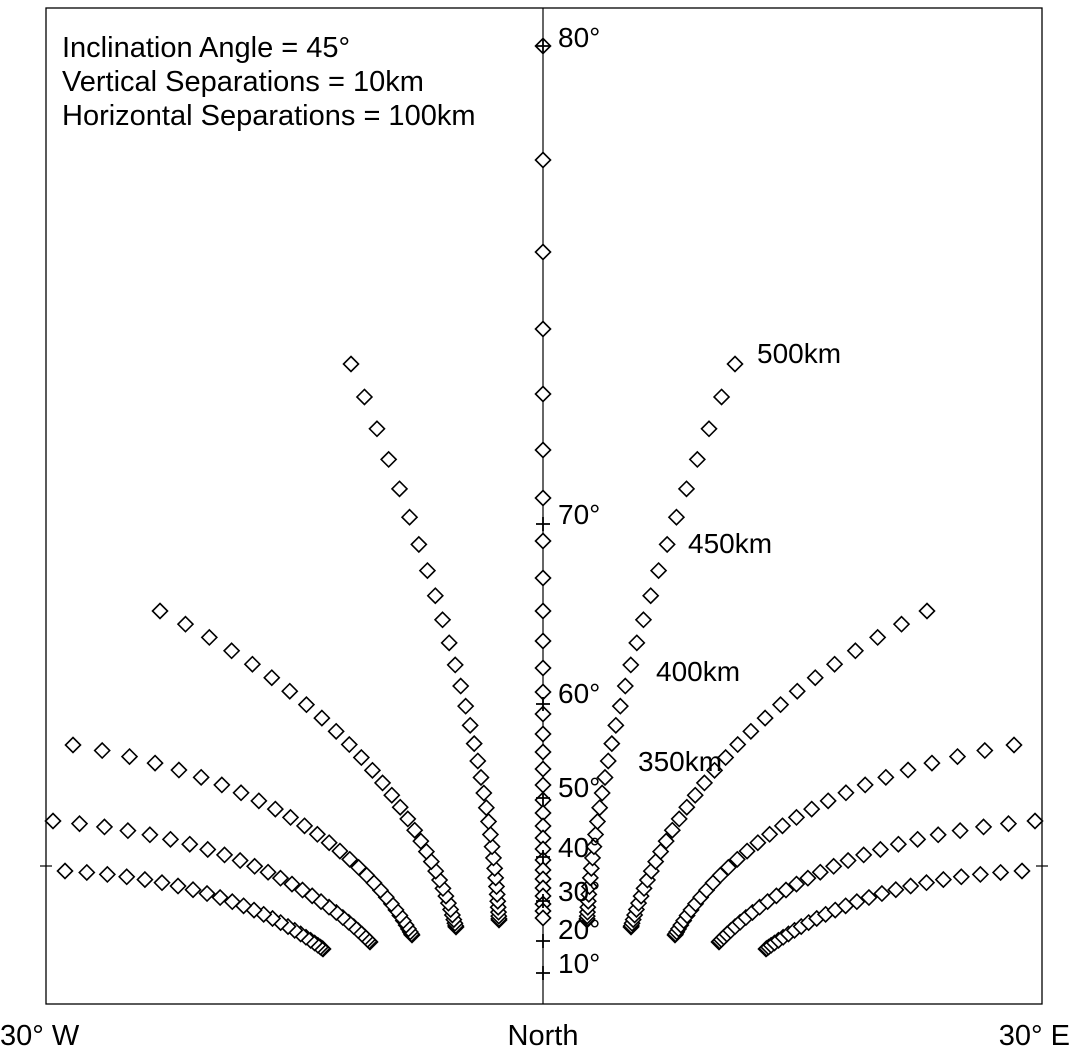  What do you see at coordinates (579, 891) in the screenshot?
I see `elevation-label-30: 30°` at bounding box center [579, 891].